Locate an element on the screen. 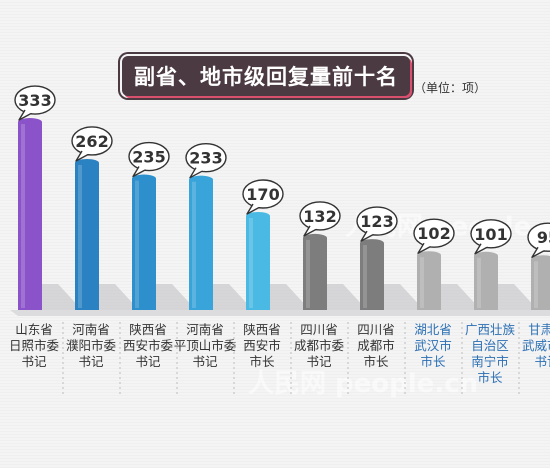 Image resolution: width=550 pixels, height=468 pixels. category-label: 成都市委 is located at coordinates (319, 345).